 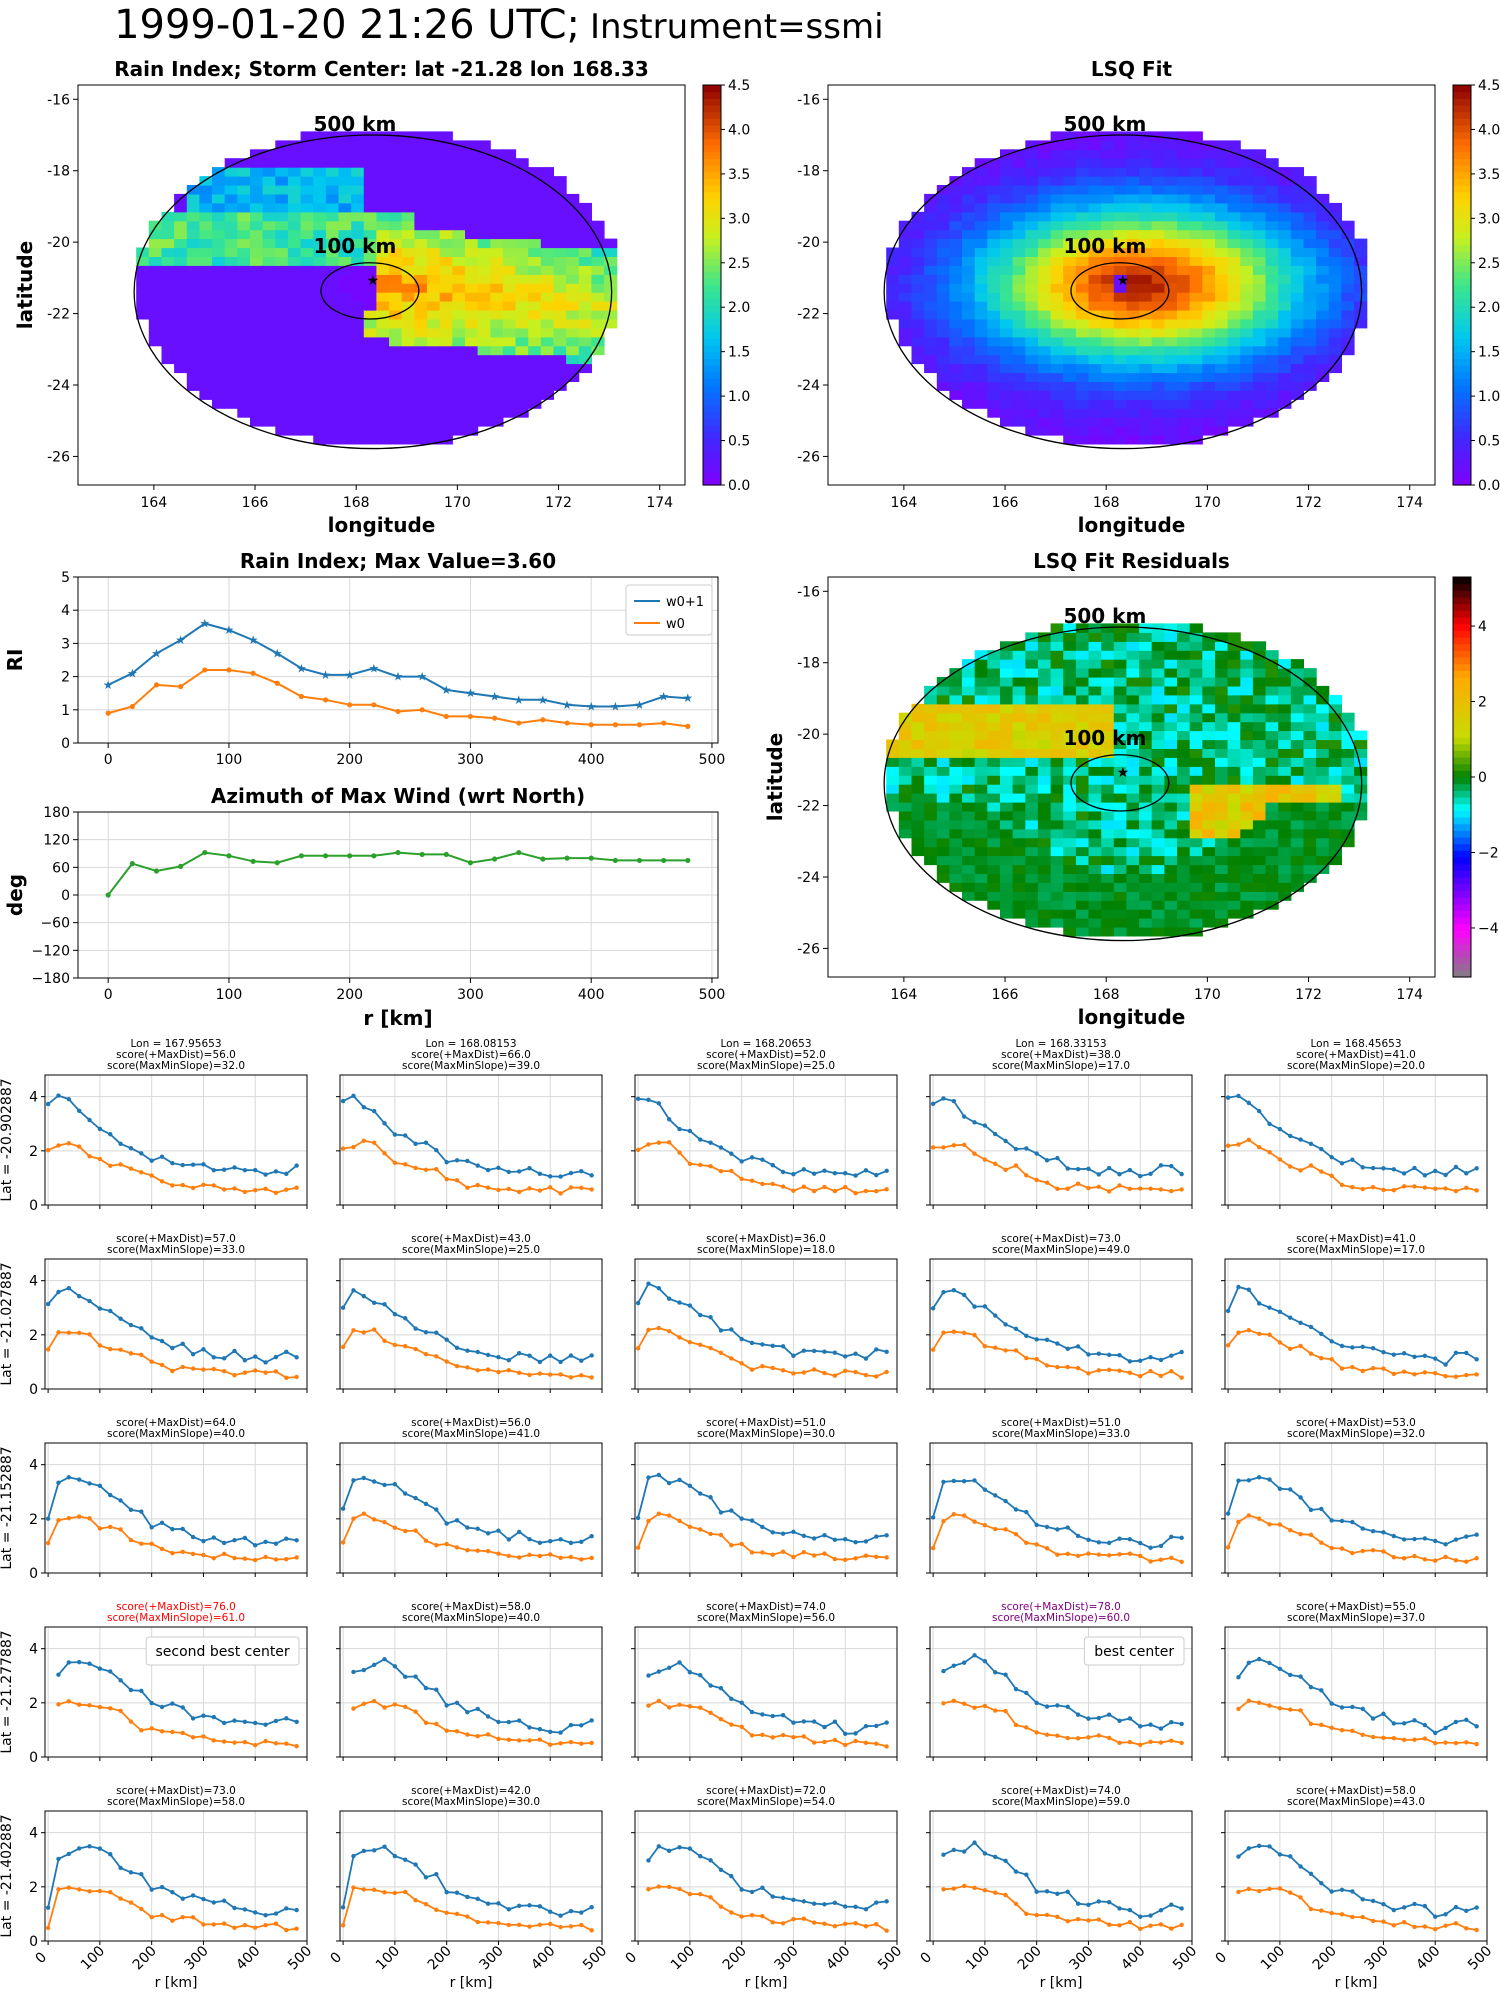 I want to click on data-point: ★, so click(x=373, y=668).